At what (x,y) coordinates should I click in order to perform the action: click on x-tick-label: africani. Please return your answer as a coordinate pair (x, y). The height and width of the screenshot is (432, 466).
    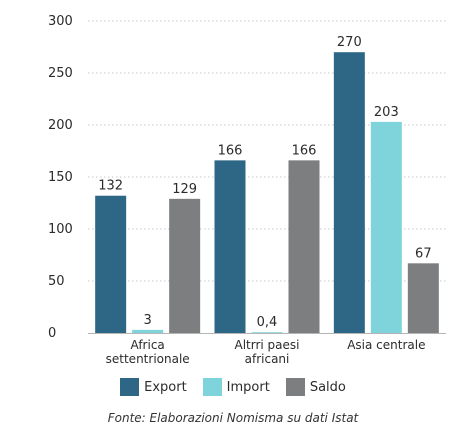
    Looking at the image, I should click on (267, 359).